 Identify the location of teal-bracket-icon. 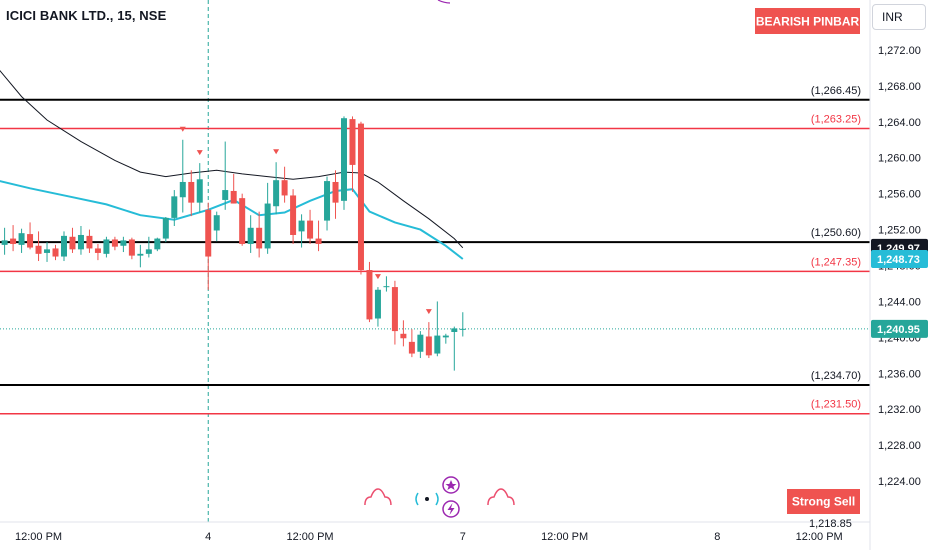
(437, 499).